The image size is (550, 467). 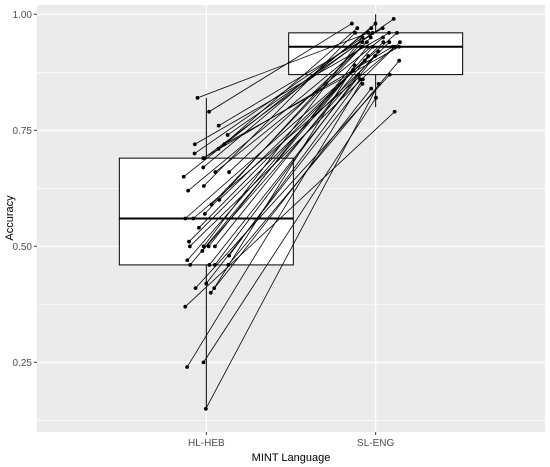 I want to click on y-tick-label: 0.25, so click(x=23, y=363).